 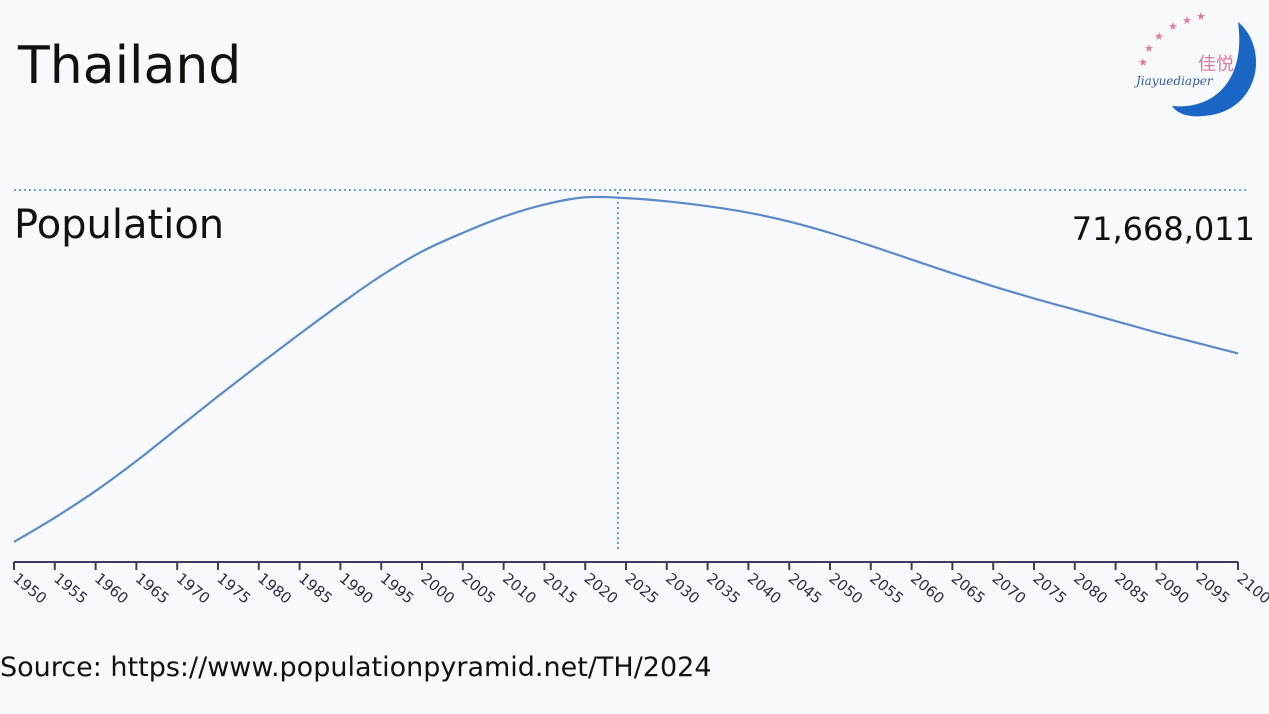 I want to click on x-tick-label: 2000, so click(x=437, y=588).